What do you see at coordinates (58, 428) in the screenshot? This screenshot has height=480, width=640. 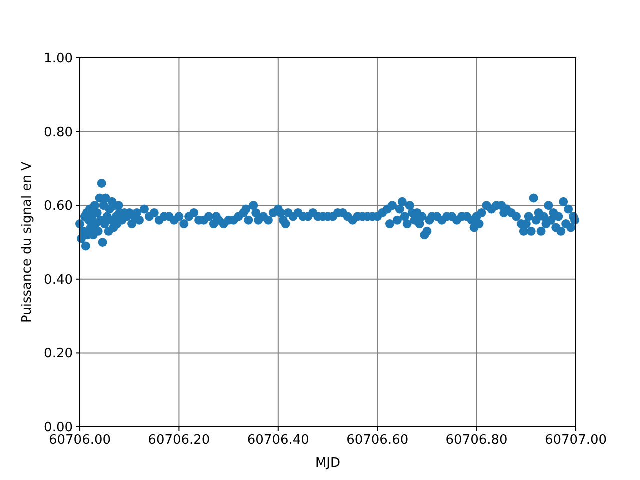 I see `y-tick-label: 0.00` at bounding box center [58, 428].